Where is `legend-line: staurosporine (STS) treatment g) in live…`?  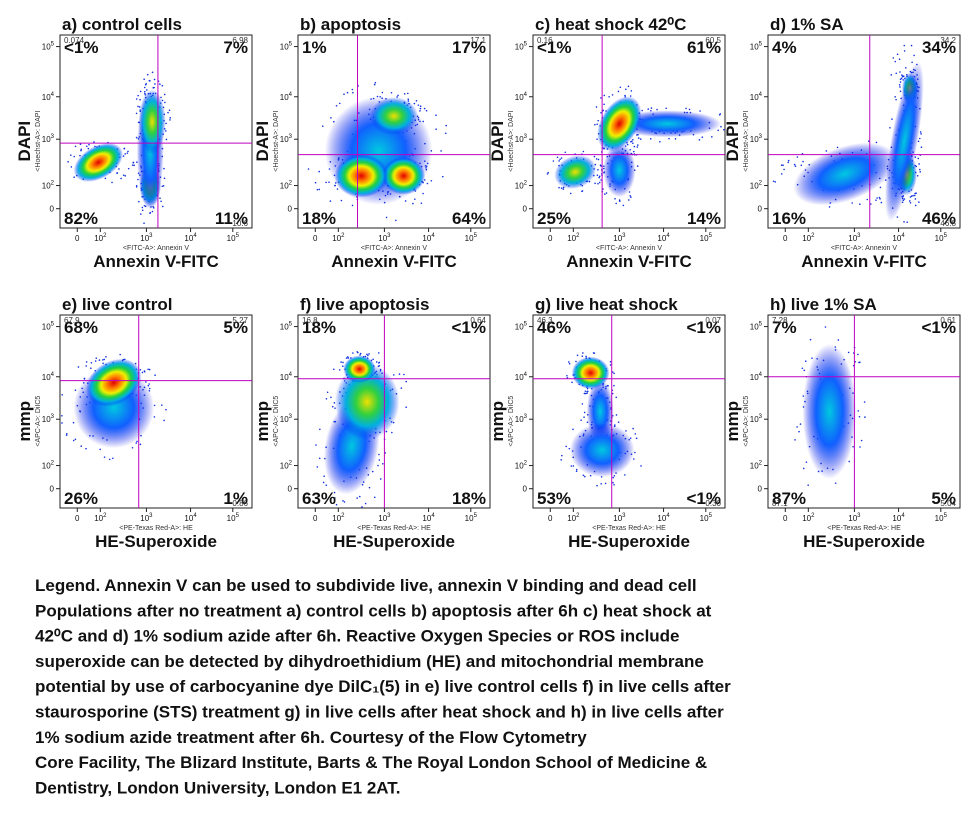
legend-line: staurosporine (STS) treatment g) in live… is located at coordinates (379, 712).